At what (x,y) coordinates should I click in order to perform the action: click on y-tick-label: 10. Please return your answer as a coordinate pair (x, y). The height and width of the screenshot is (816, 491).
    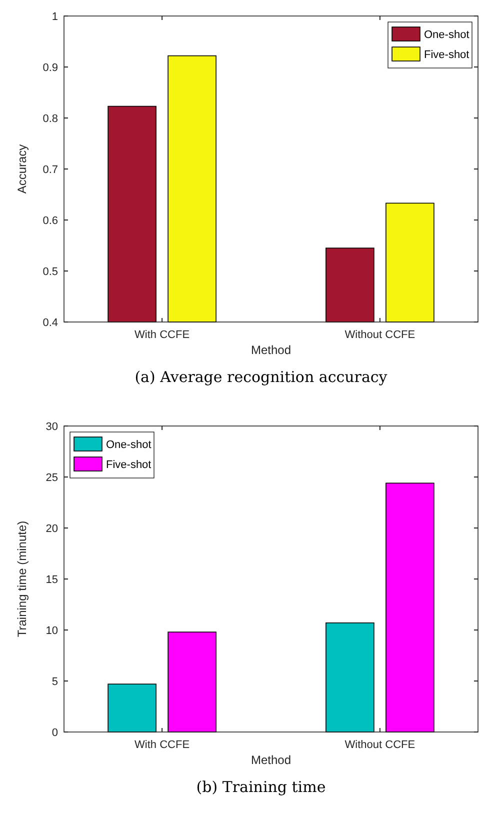
    Looking at the image, I should click on (52, 631).